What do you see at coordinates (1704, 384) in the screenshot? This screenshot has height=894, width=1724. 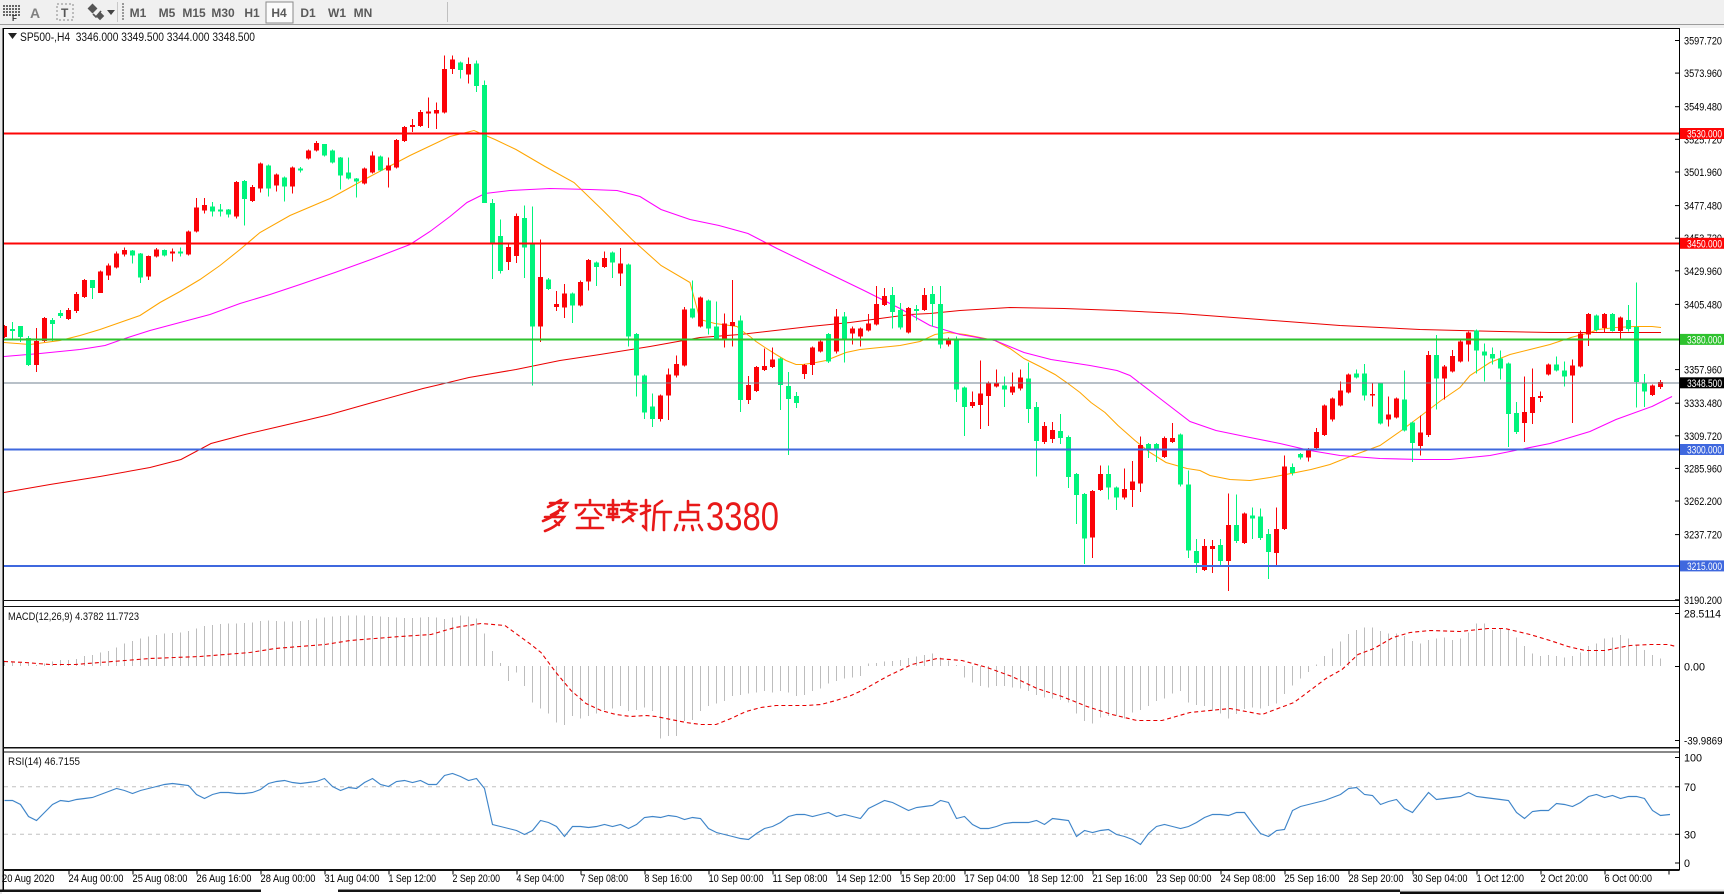 I see `svg-text: 3348.500` at bounding box center [1704, 384].